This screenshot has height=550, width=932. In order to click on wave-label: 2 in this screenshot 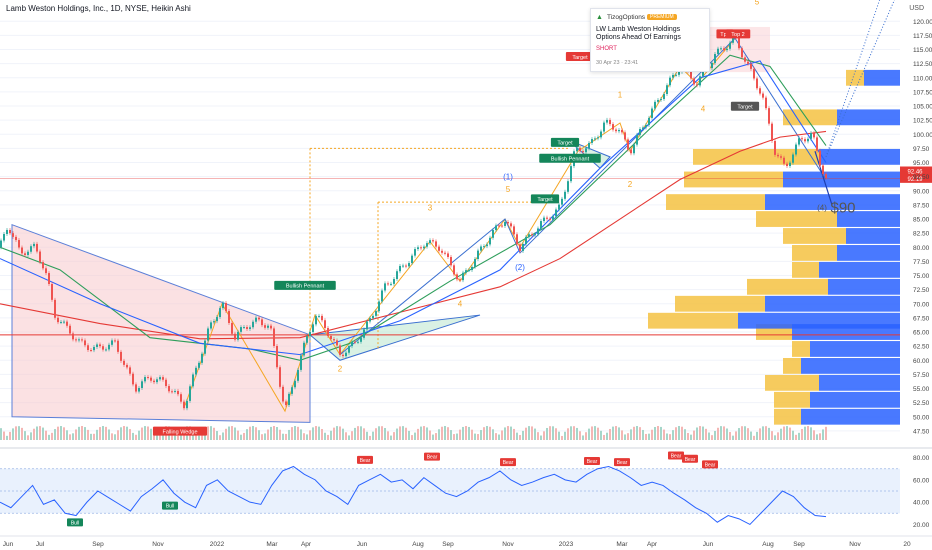, I will do `click(340, 369)`.